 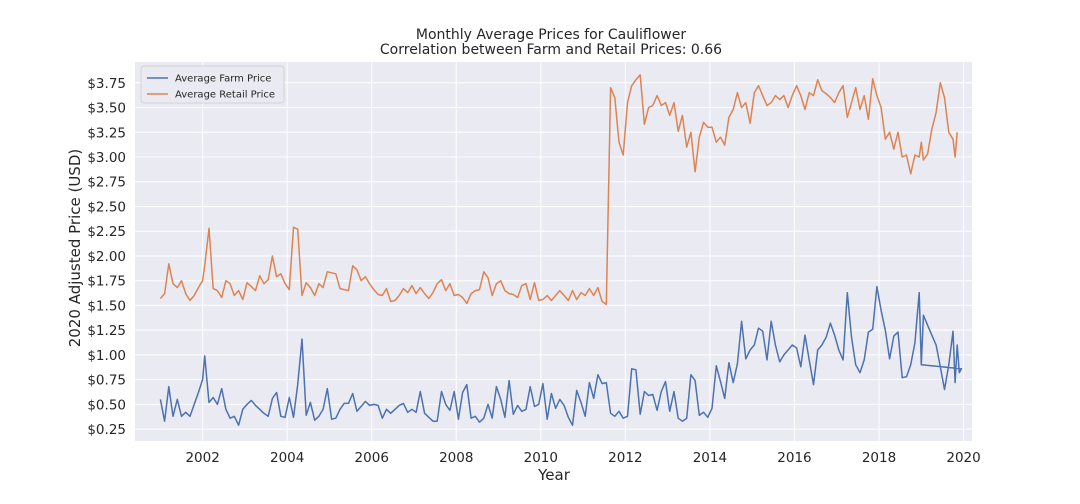 I want to click on y-tick-label: $1.25, so click(x=106, y=331).